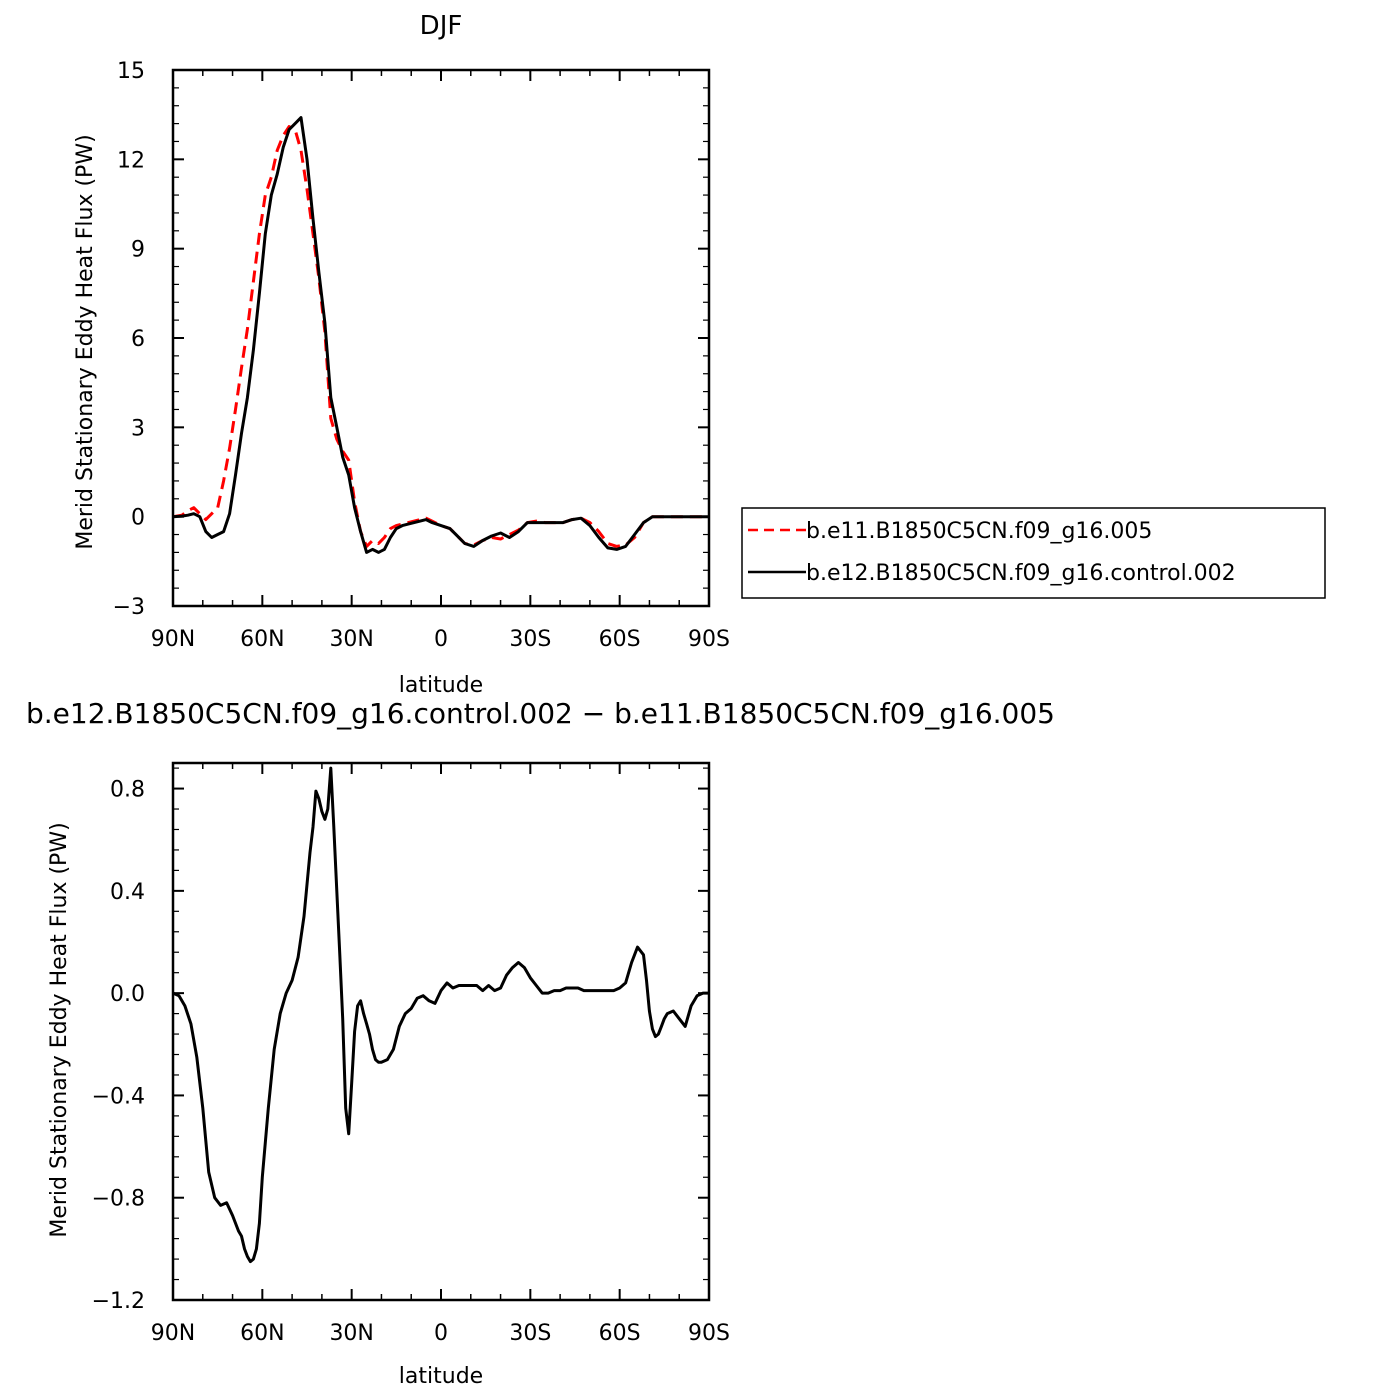 This screenshot has width=1395, height=1397. What do you see at coordinates (127, 892) in the screenshot?
I see `bottom-panel-y-tick-label: 0.4` at bounding box center [127, 892].